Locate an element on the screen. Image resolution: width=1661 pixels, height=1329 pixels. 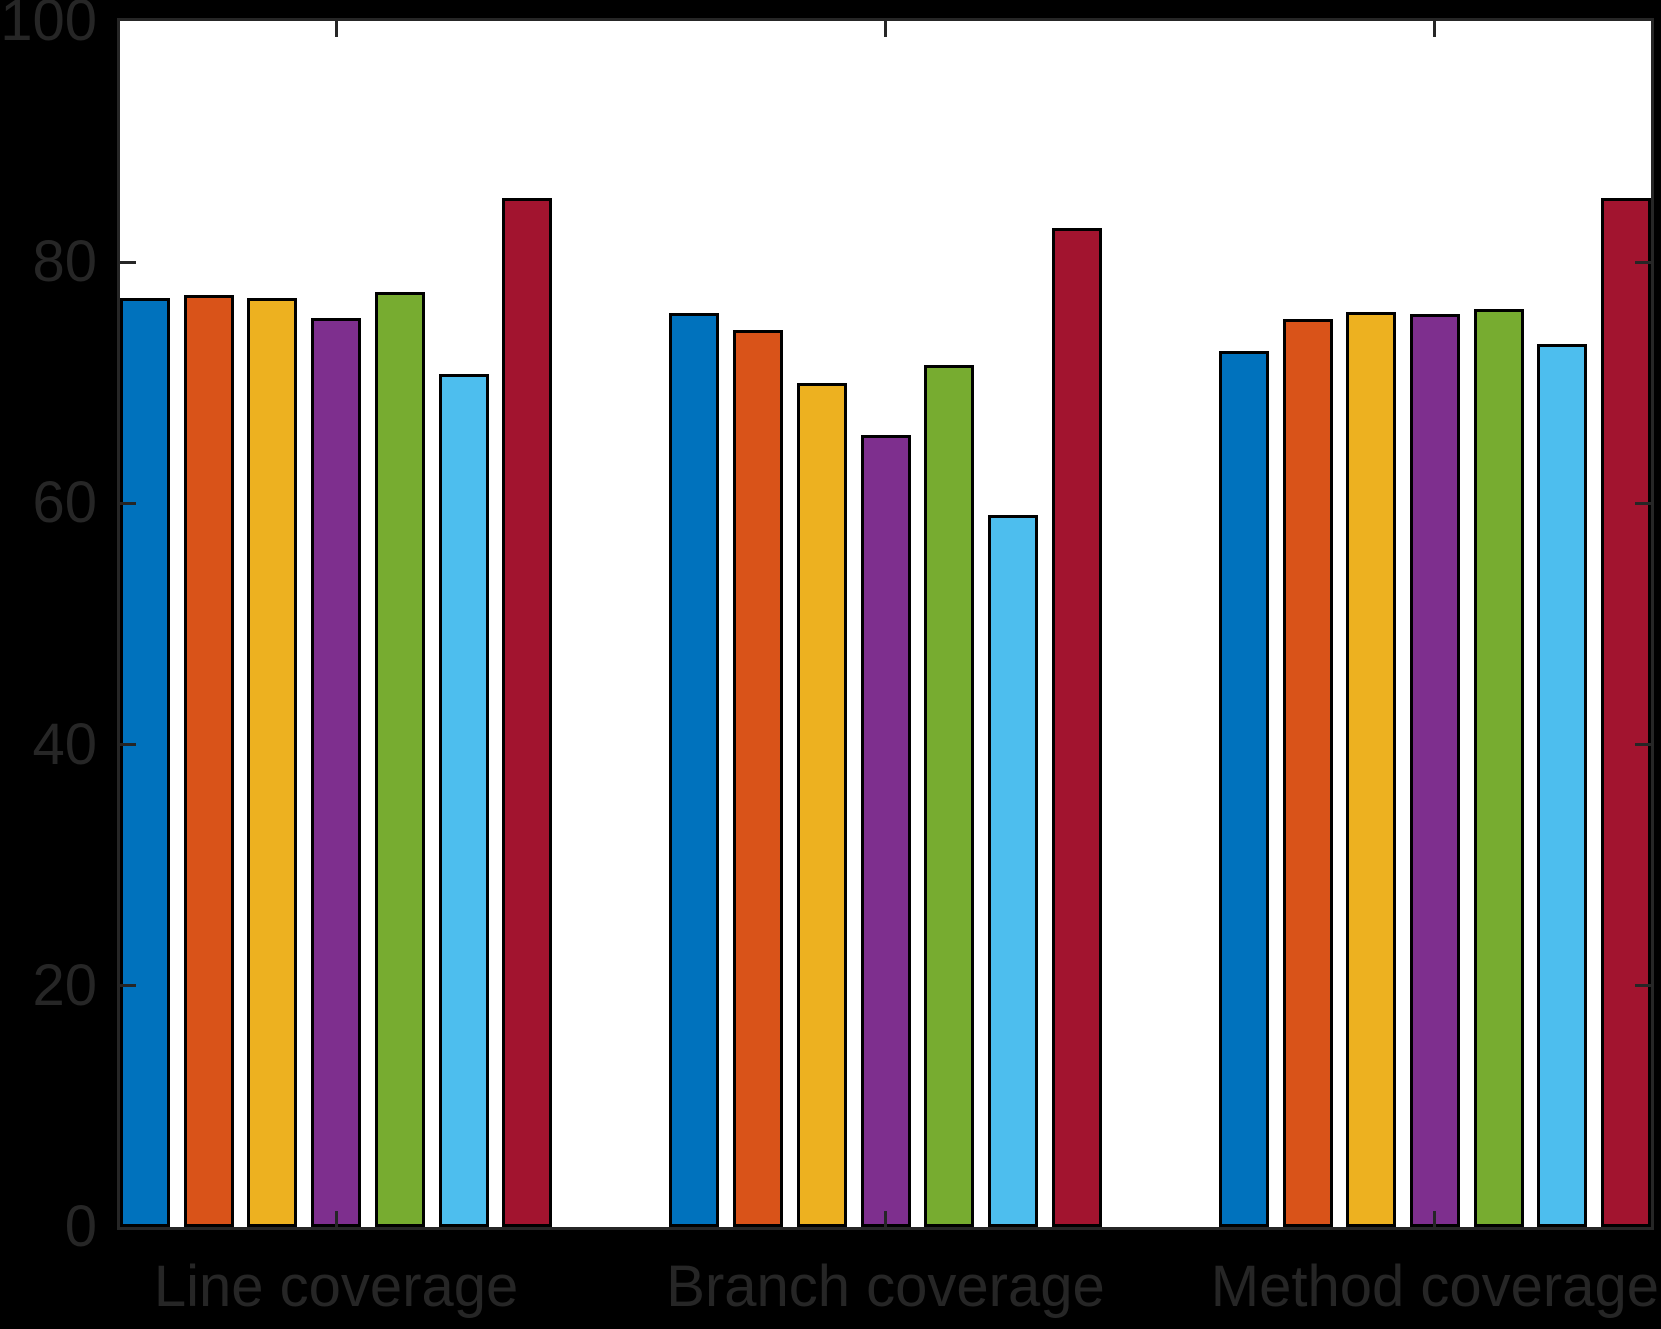
x-category-label: Method coverage is located at coordinates (1434, 1286).